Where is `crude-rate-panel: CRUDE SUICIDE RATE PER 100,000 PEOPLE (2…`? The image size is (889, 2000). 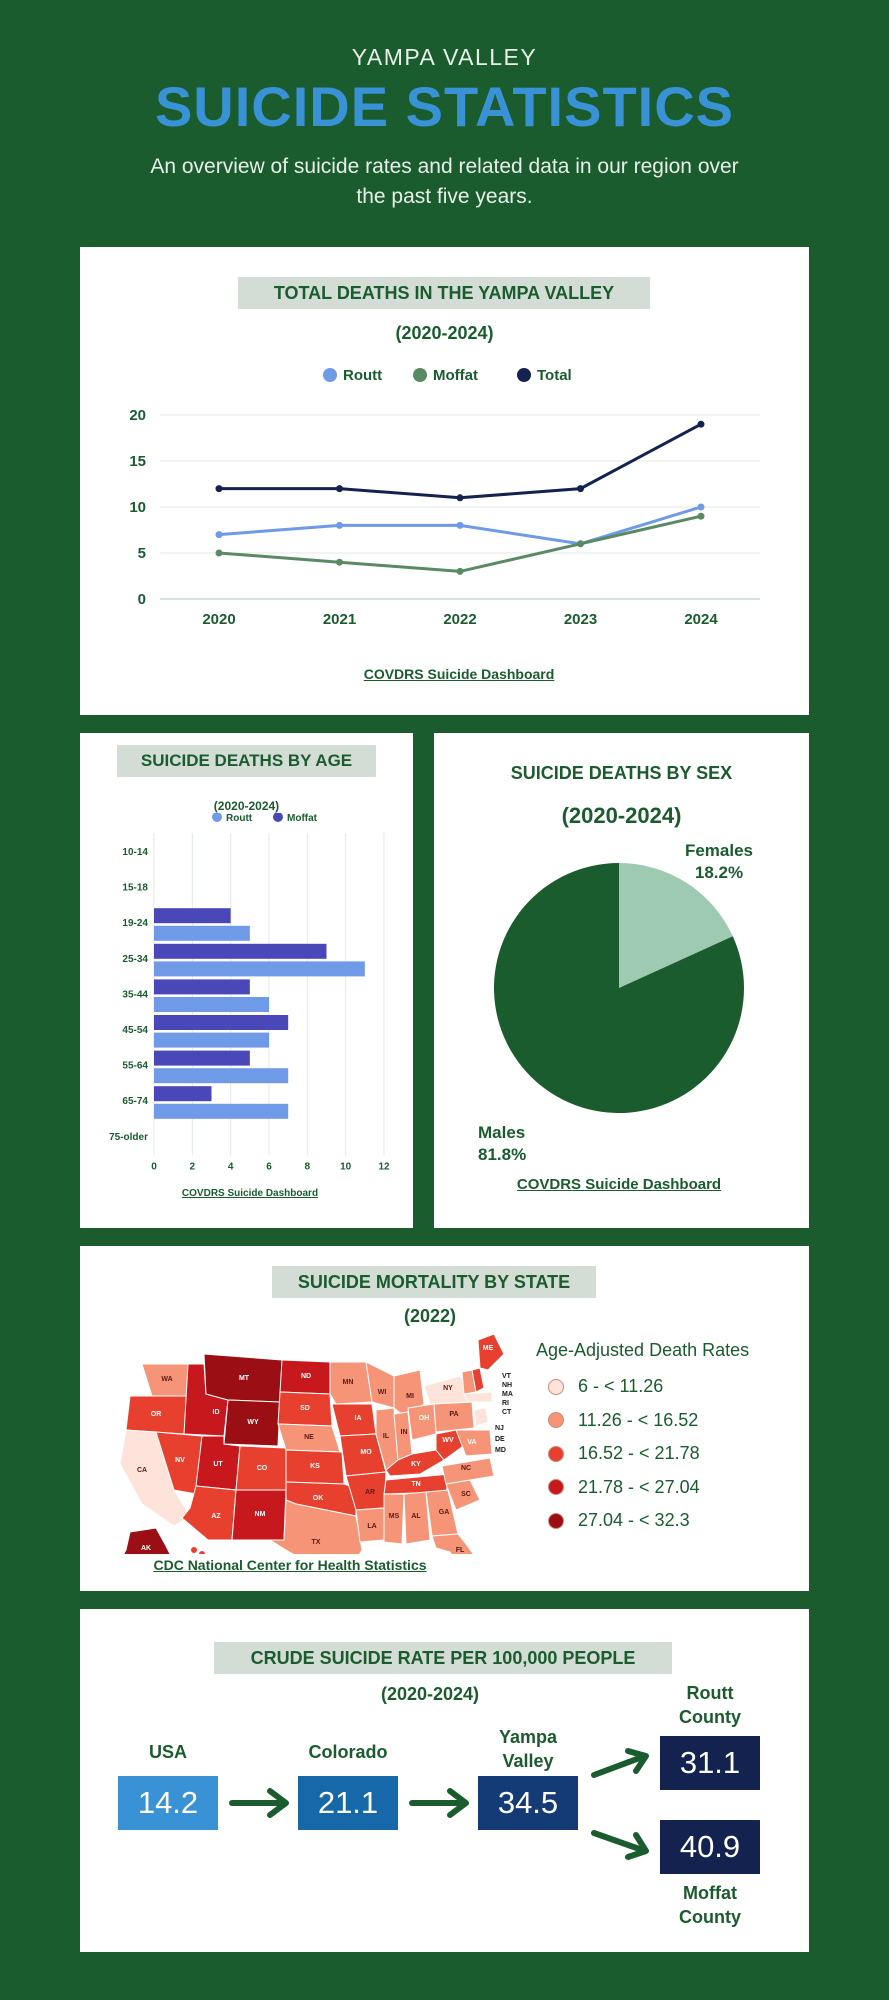 crude-rate-panel: CRUDE SUICIDE RATE PER 100,000 PEOPLE (2… is located at coordinates (444, 1780).